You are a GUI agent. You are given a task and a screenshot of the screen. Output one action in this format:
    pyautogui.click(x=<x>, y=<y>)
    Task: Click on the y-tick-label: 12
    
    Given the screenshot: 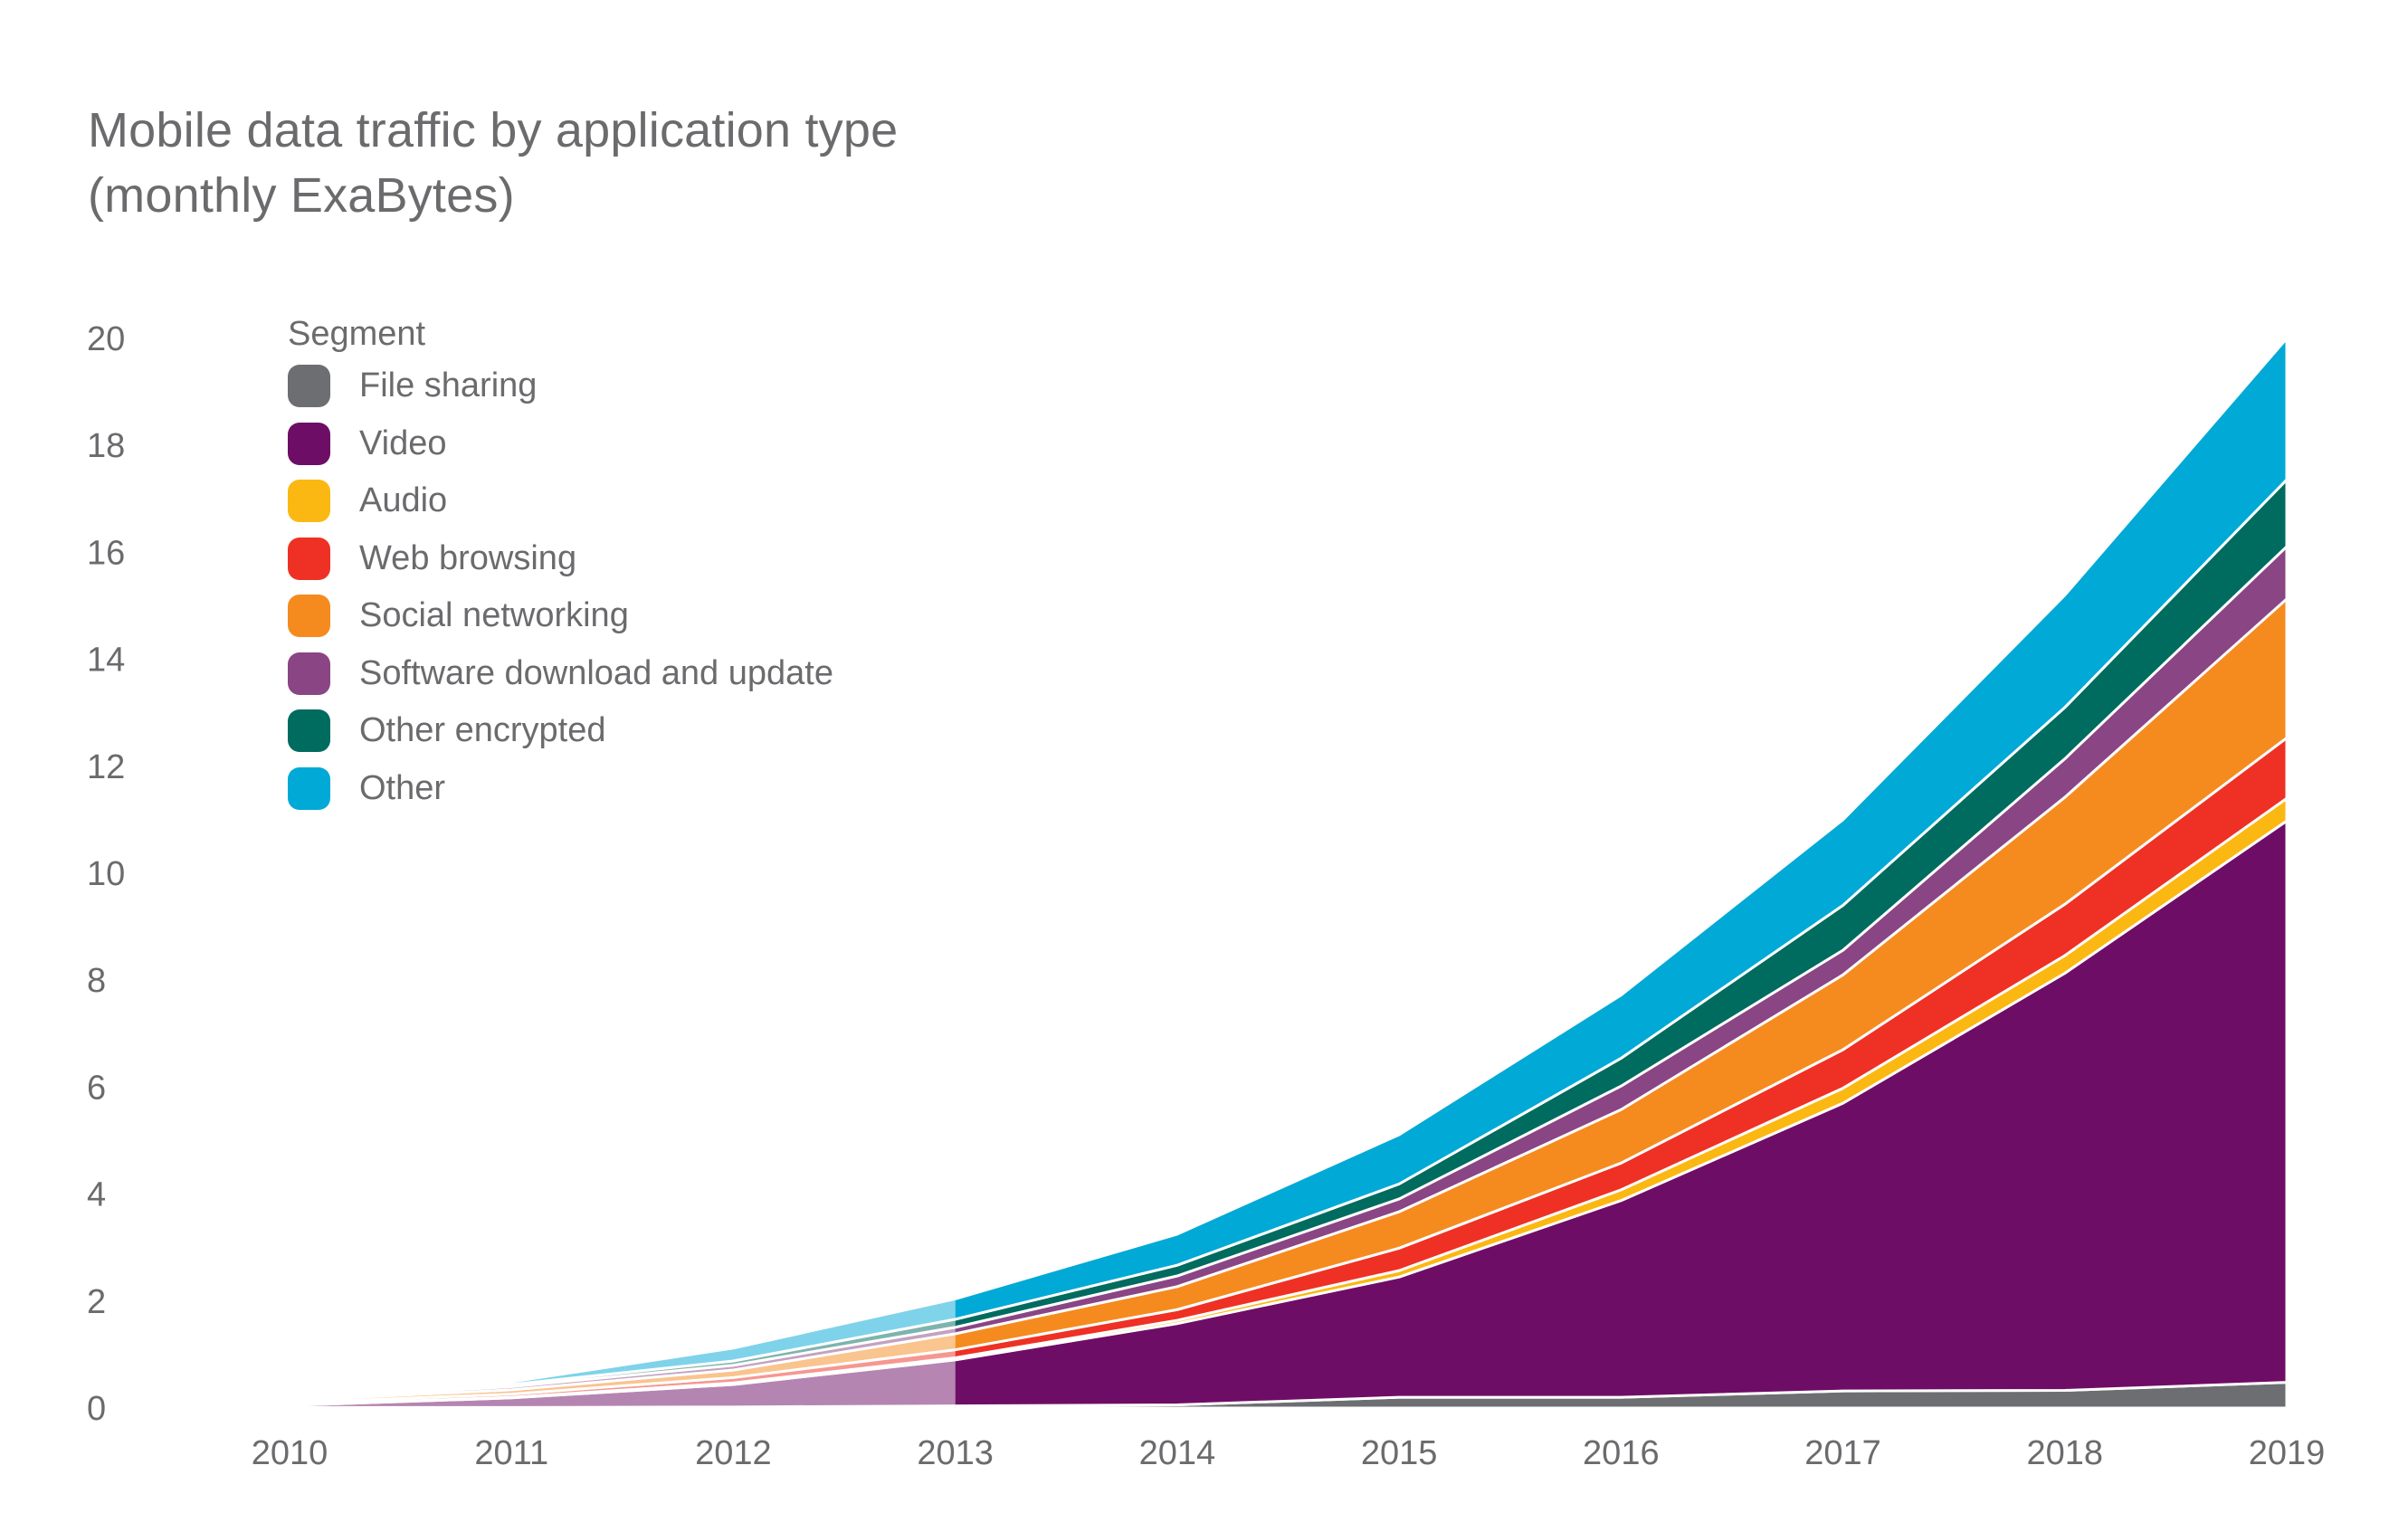 What is the action you would take?
    pyautogui.click(x=106, y=767)
    